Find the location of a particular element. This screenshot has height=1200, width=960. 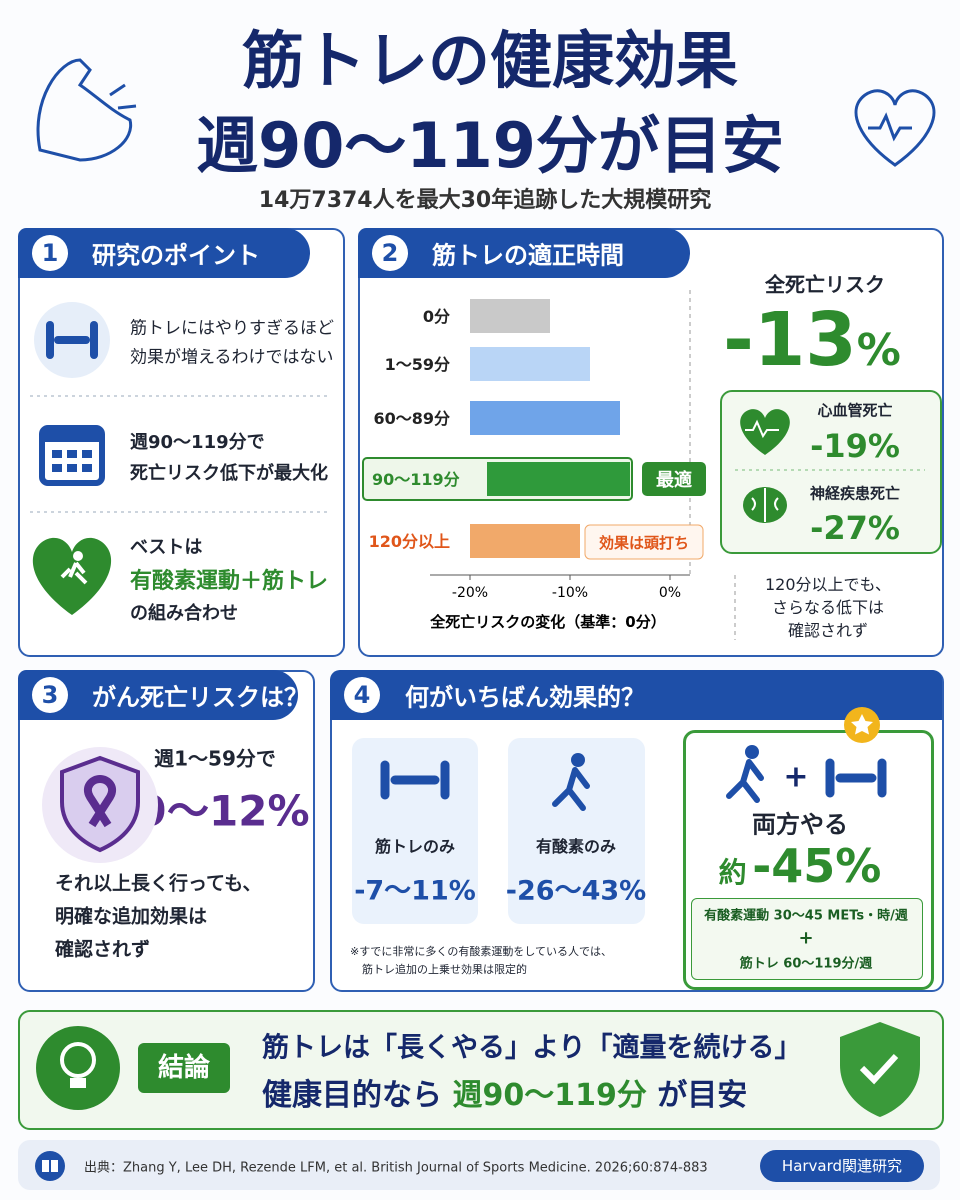

plus: + is located at coordinates (796, 777).